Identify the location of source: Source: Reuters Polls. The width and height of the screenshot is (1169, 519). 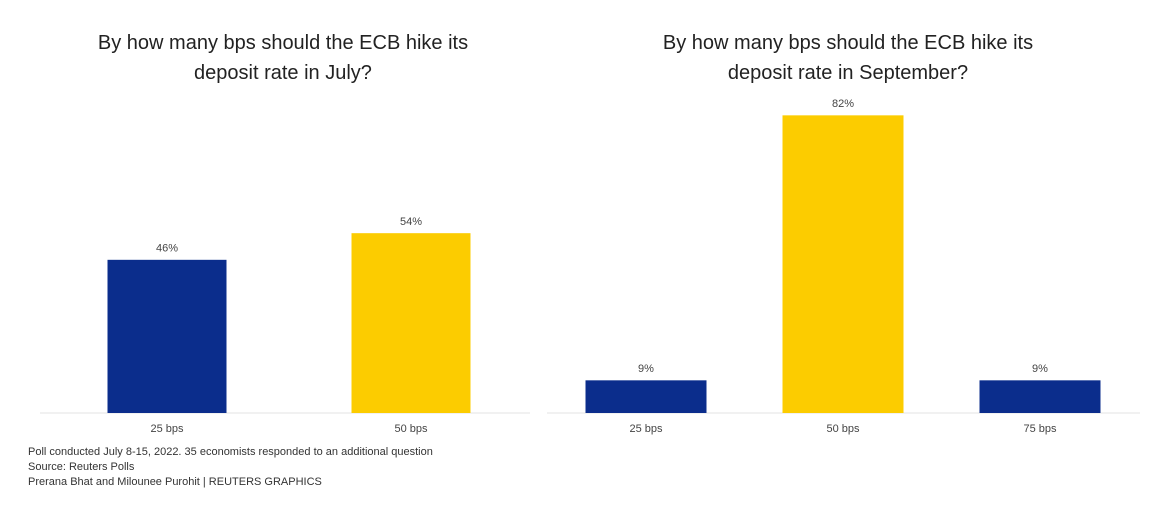
(81, 467).